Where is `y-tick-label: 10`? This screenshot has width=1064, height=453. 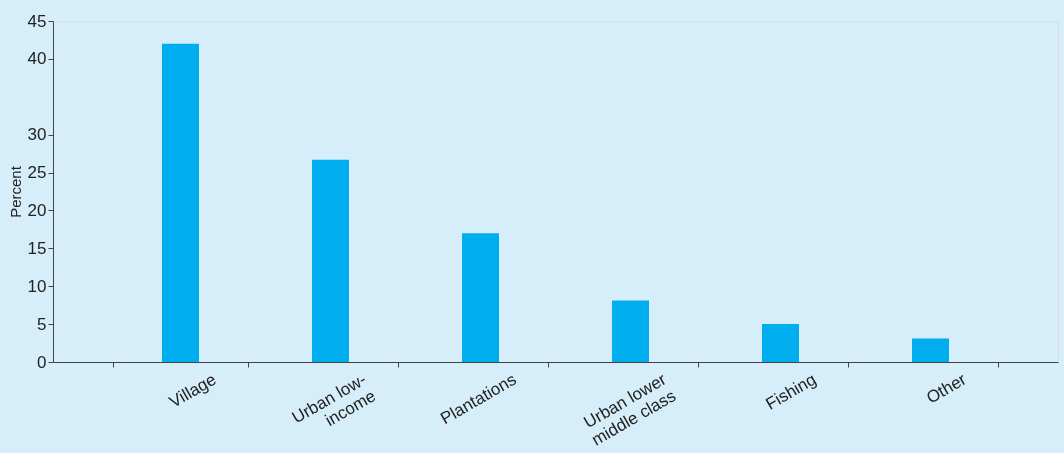 y-tick-label: 10 is located at coordinates (37, 286).